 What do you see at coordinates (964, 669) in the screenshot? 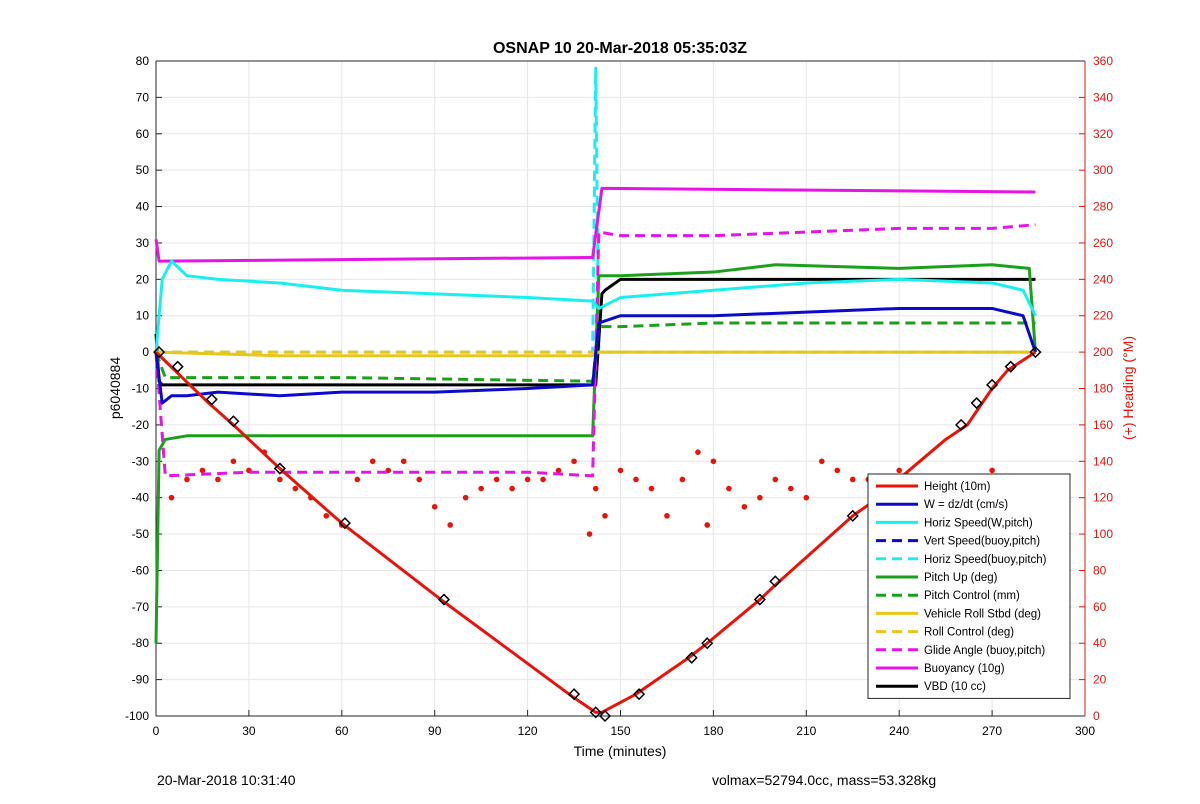
I see `legend-entry: Buoyancy (10g)` at bounding box center [964, 669].